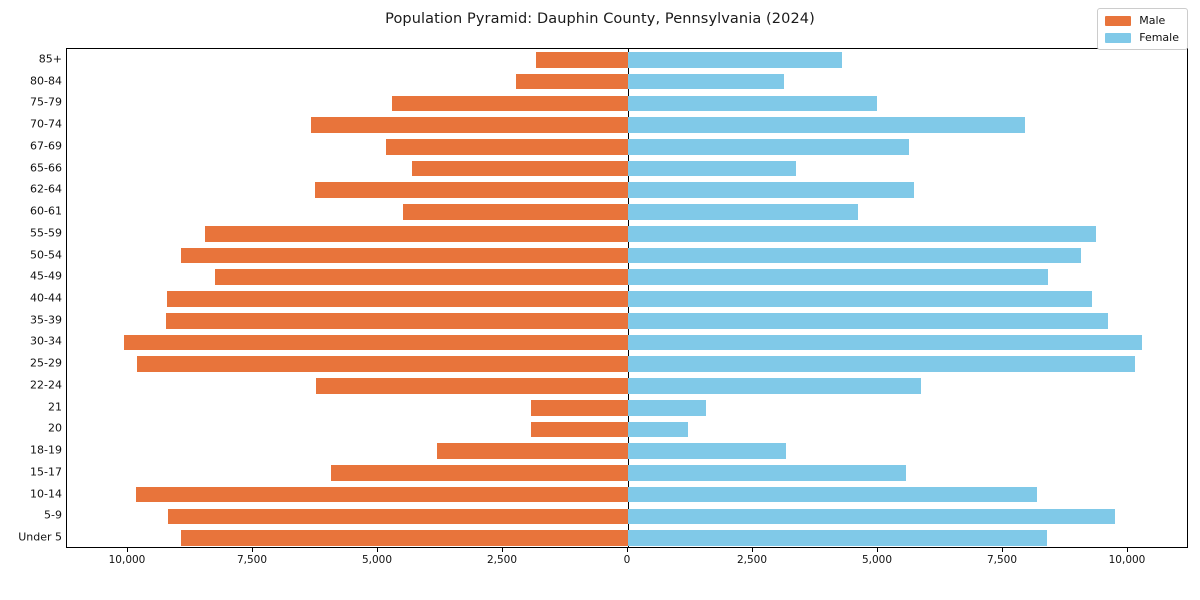 Image resolution: width=1200 pixels, height=600 pixels. Describe the element at coordinates (46, 298) in the screenshot. I see `y-axis-tick-label: 40-44` at that location.